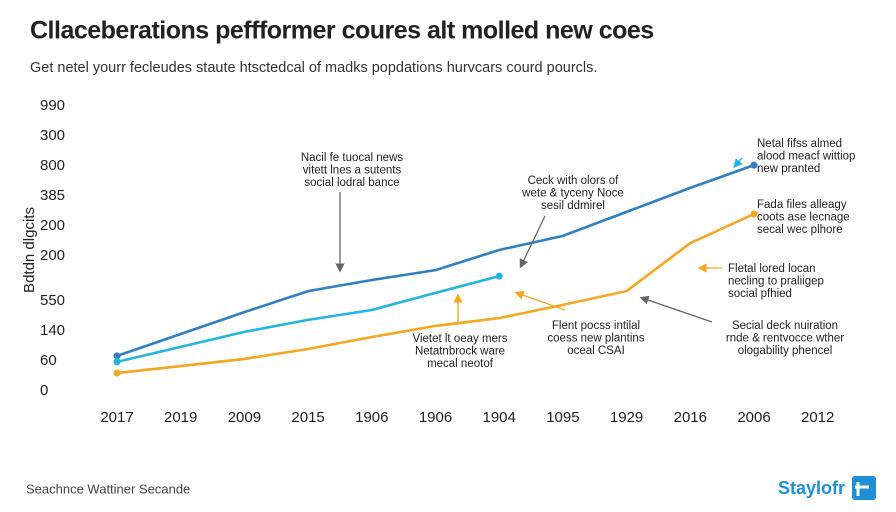  I want to click on x-tick-label: 2009, so click(244, 417).